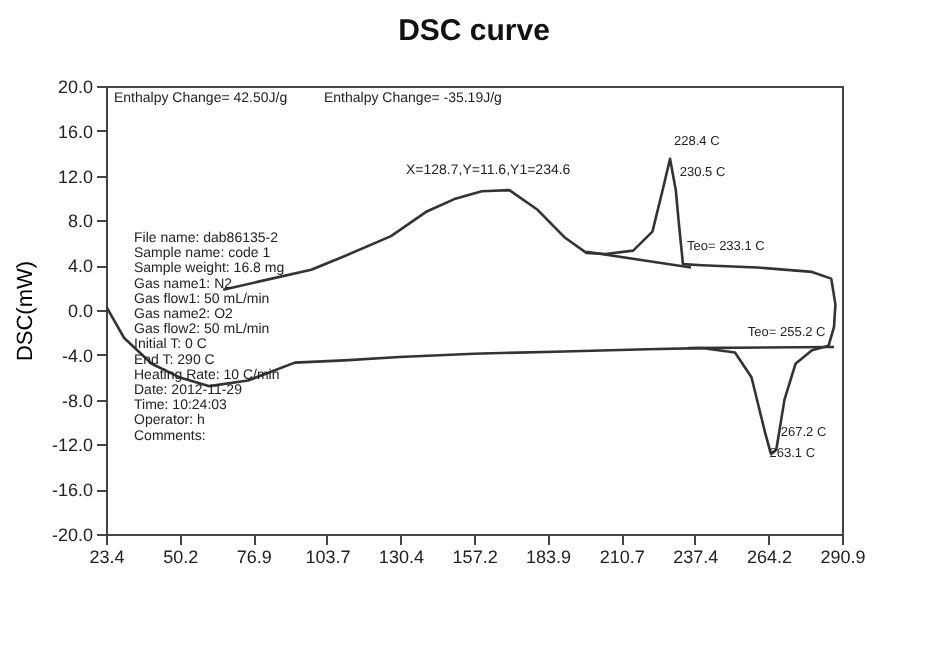  Describe the element at coordinates (696, 557) in the screenshot. I see `x-tick-label: 237.4` at that location.